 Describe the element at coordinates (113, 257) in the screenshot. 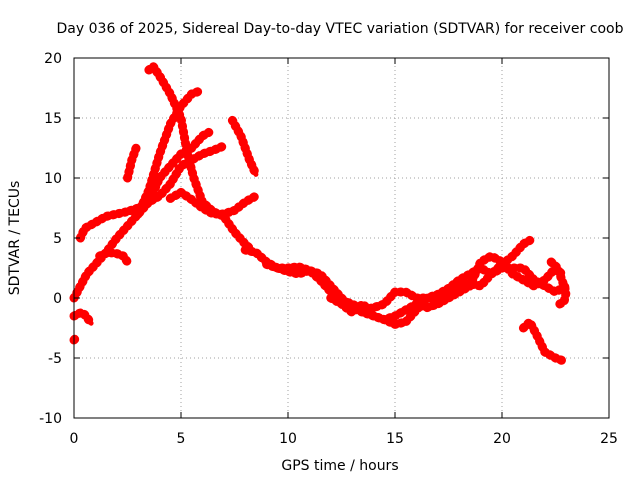

I see `series-markers-trace-e` at that location.